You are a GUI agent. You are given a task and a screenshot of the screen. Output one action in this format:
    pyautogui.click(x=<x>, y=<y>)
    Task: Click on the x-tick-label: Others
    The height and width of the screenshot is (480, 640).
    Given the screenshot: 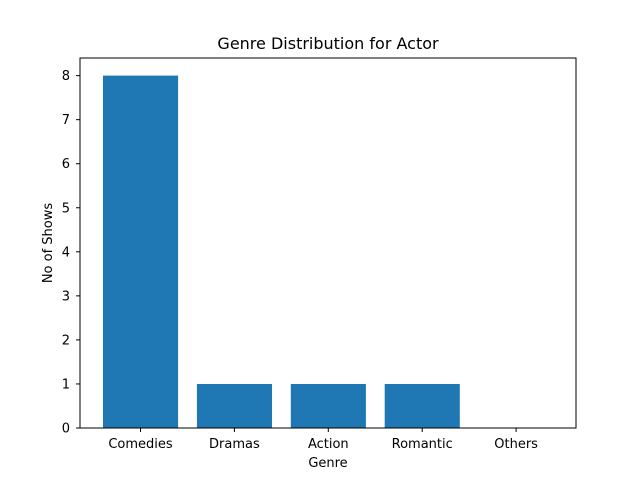 What is the action you would take?
    pyautogui.click(x=516, y=444)
    